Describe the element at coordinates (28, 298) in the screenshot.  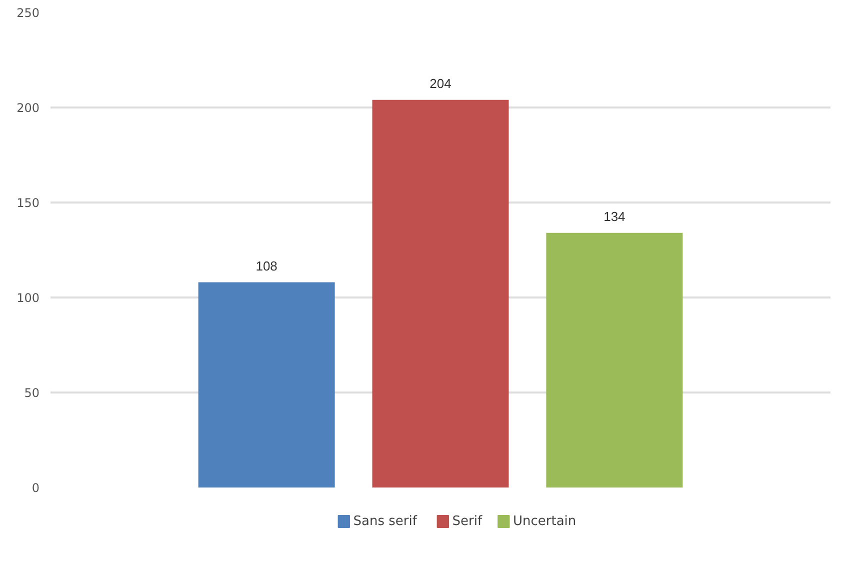
I see `y-tick-label: 100` at that location.